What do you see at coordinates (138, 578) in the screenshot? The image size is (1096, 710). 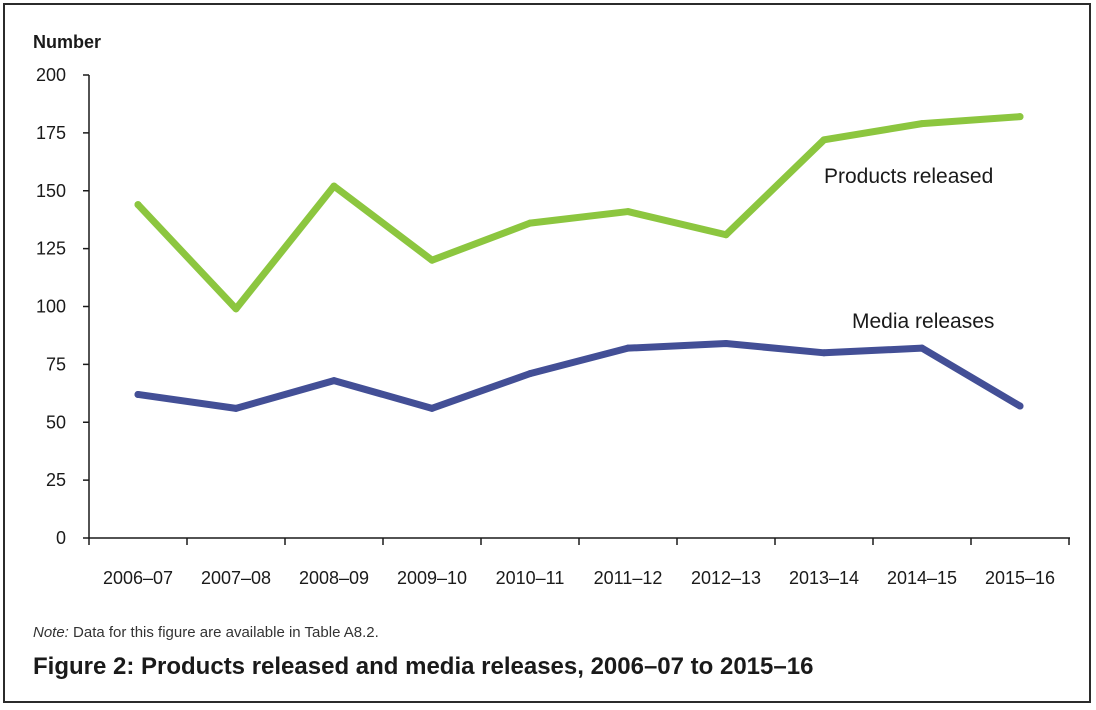 I see `x-tick-label: 2006–07` at bounding box center [138, 578].